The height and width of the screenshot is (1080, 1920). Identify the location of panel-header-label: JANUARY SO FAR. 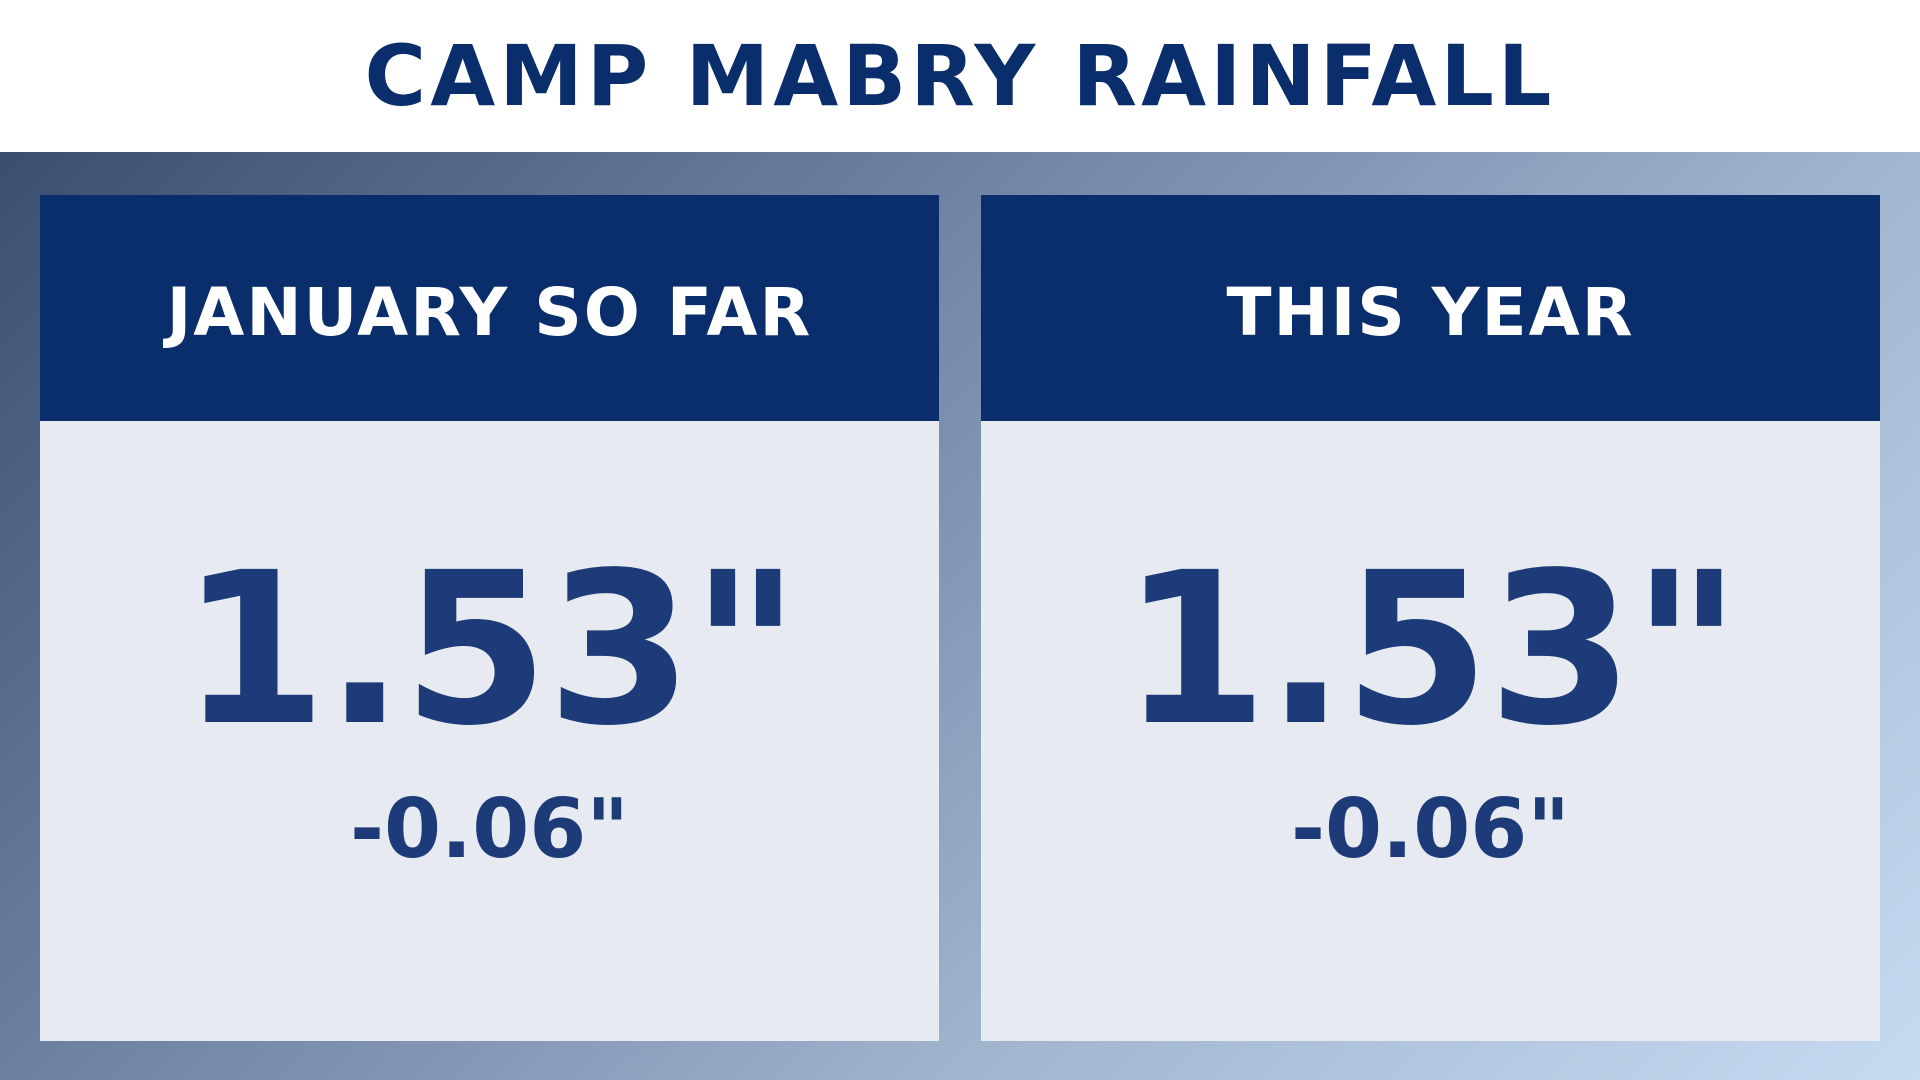
(489, 312).